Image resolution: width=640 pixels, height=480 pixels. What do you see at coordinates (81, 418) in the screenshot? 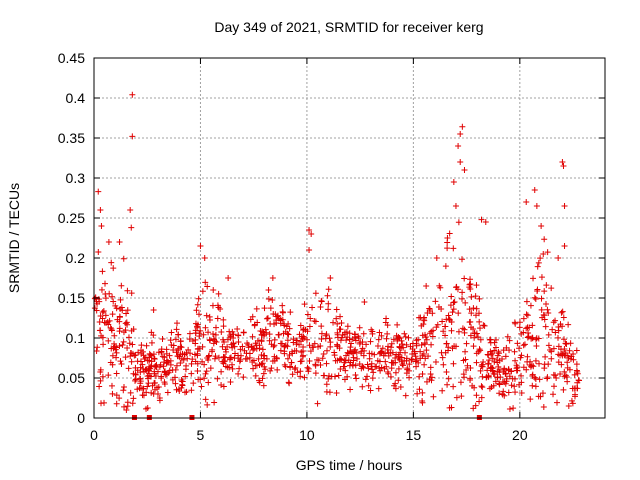
I see `y-tick-label: 0` at bounding box center [81, 418].